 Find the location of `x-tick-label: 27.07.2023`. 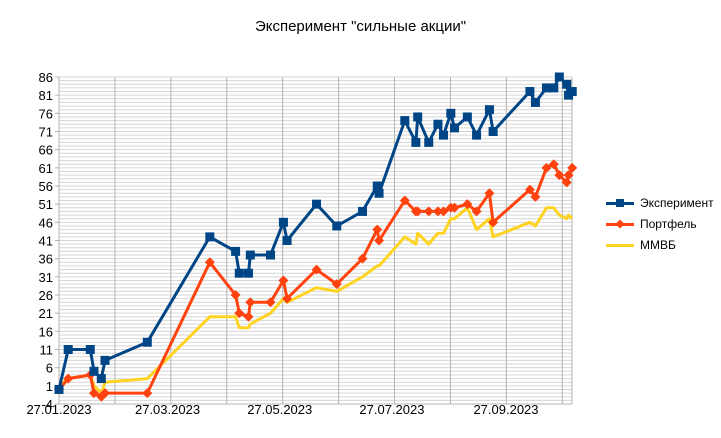

x-tick-label: 27.07.2023 is located at coordinates (391, 409).